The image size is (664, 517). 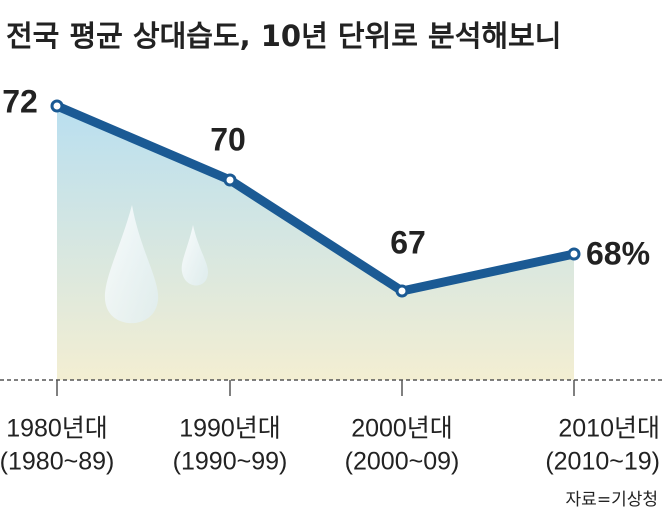 What do you see at coordinates (609, 429) in the screenshot?
I see `x-tick-label: 2010년대` at bounding box center [609, 429].